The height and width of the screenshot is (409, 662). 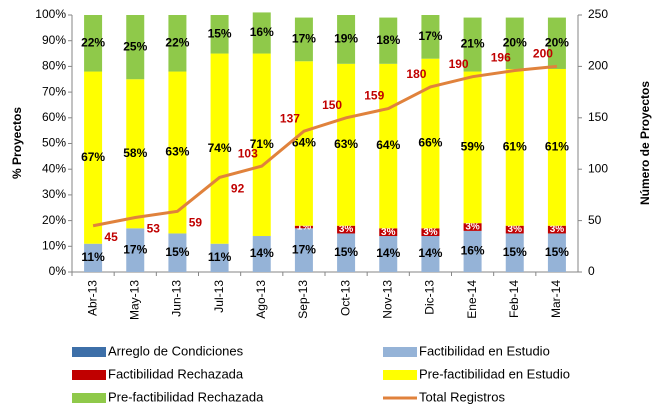 What do you see at coordinates (54, 143) in the screenshot?
I see `y-tick-label: 50%` at bounding box center [54, 143].